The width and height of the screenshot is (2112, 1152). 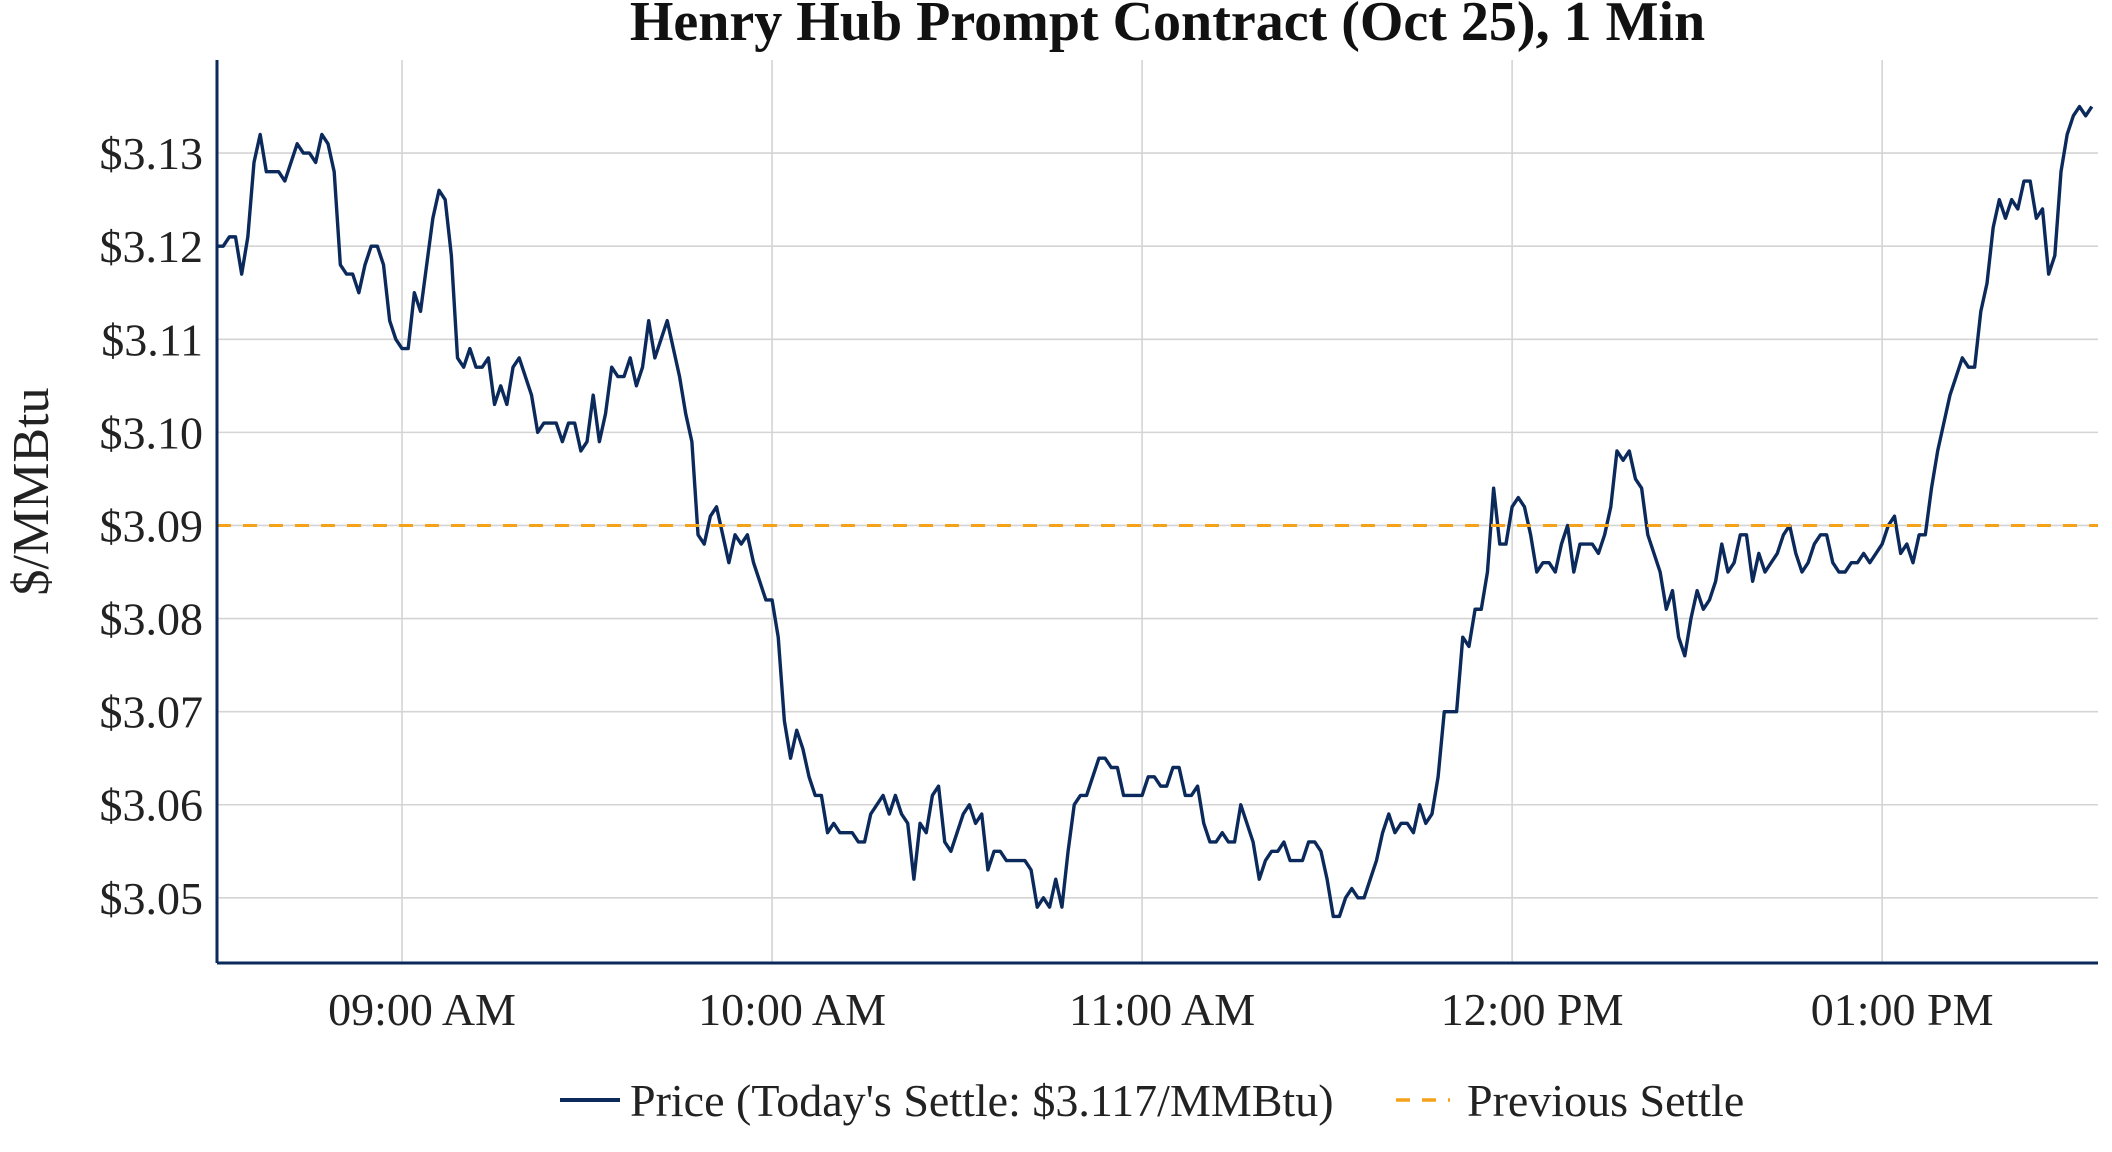 I want to click on x-tick-label: 10:00 AM, so click(x=792, y=1009).